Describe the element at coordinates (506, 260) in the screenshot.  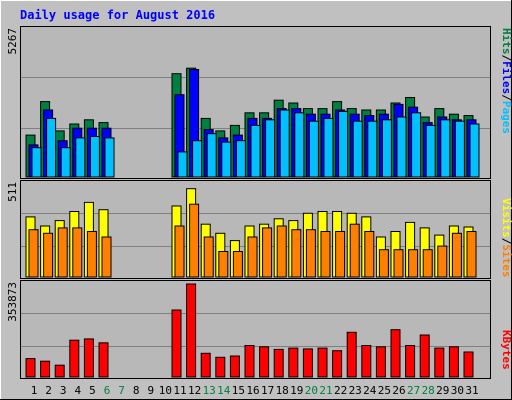
I see `legend-sites-label: Sites` at that location.